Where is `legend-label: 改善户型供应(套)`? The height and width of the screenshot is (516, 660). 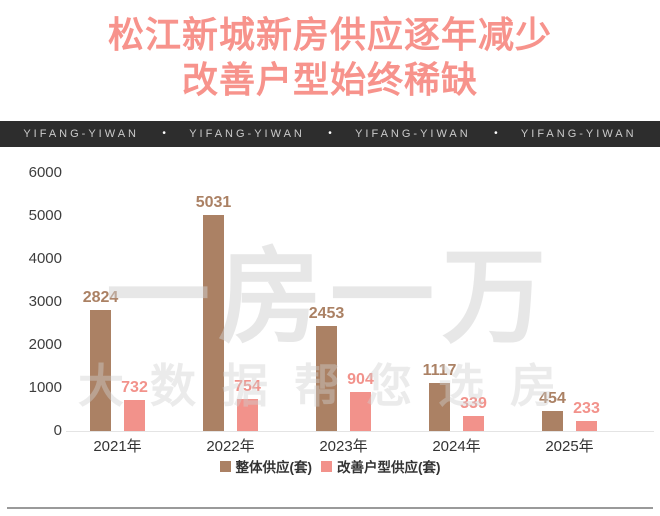
legend-label: 改善户型供应(套) is located at coordinates (389, 467).